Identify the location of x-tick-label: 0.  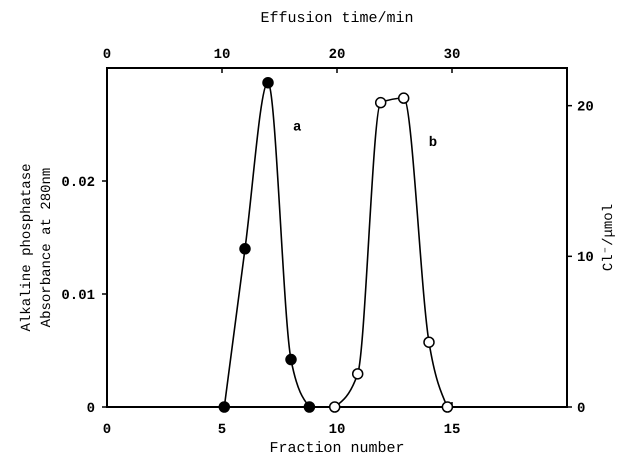
(107, 430).